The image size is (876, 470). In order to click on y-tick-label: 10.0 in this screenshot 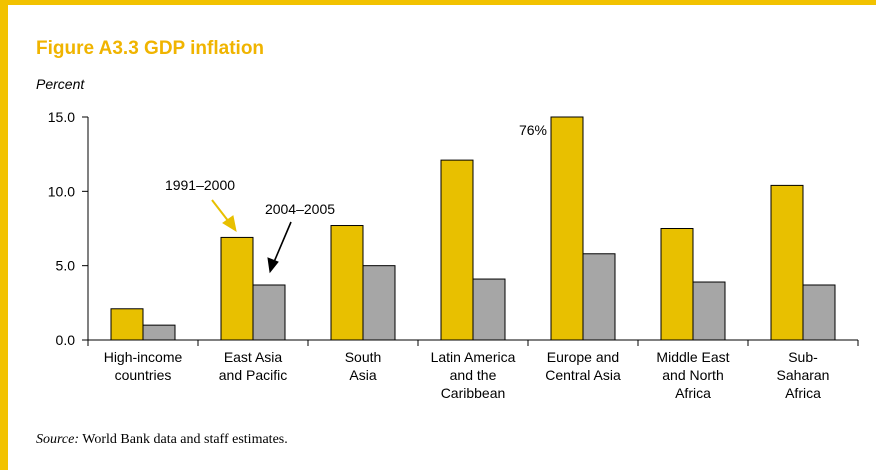, I will do `click(61, 191)`.